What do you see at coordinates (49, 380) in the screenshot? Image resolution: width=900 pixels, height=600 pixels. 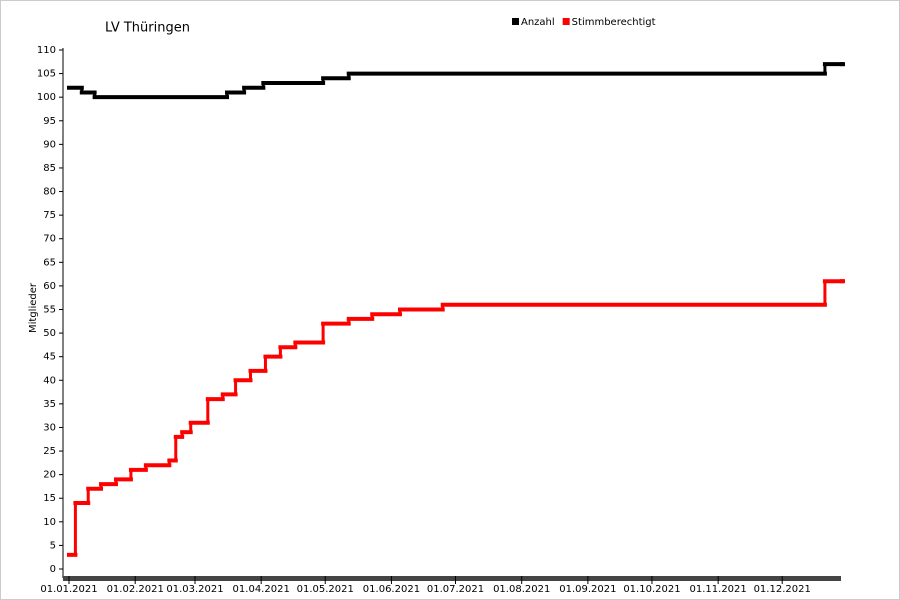 I see `y-tick-label: 40` at bounding box center [49, 380].